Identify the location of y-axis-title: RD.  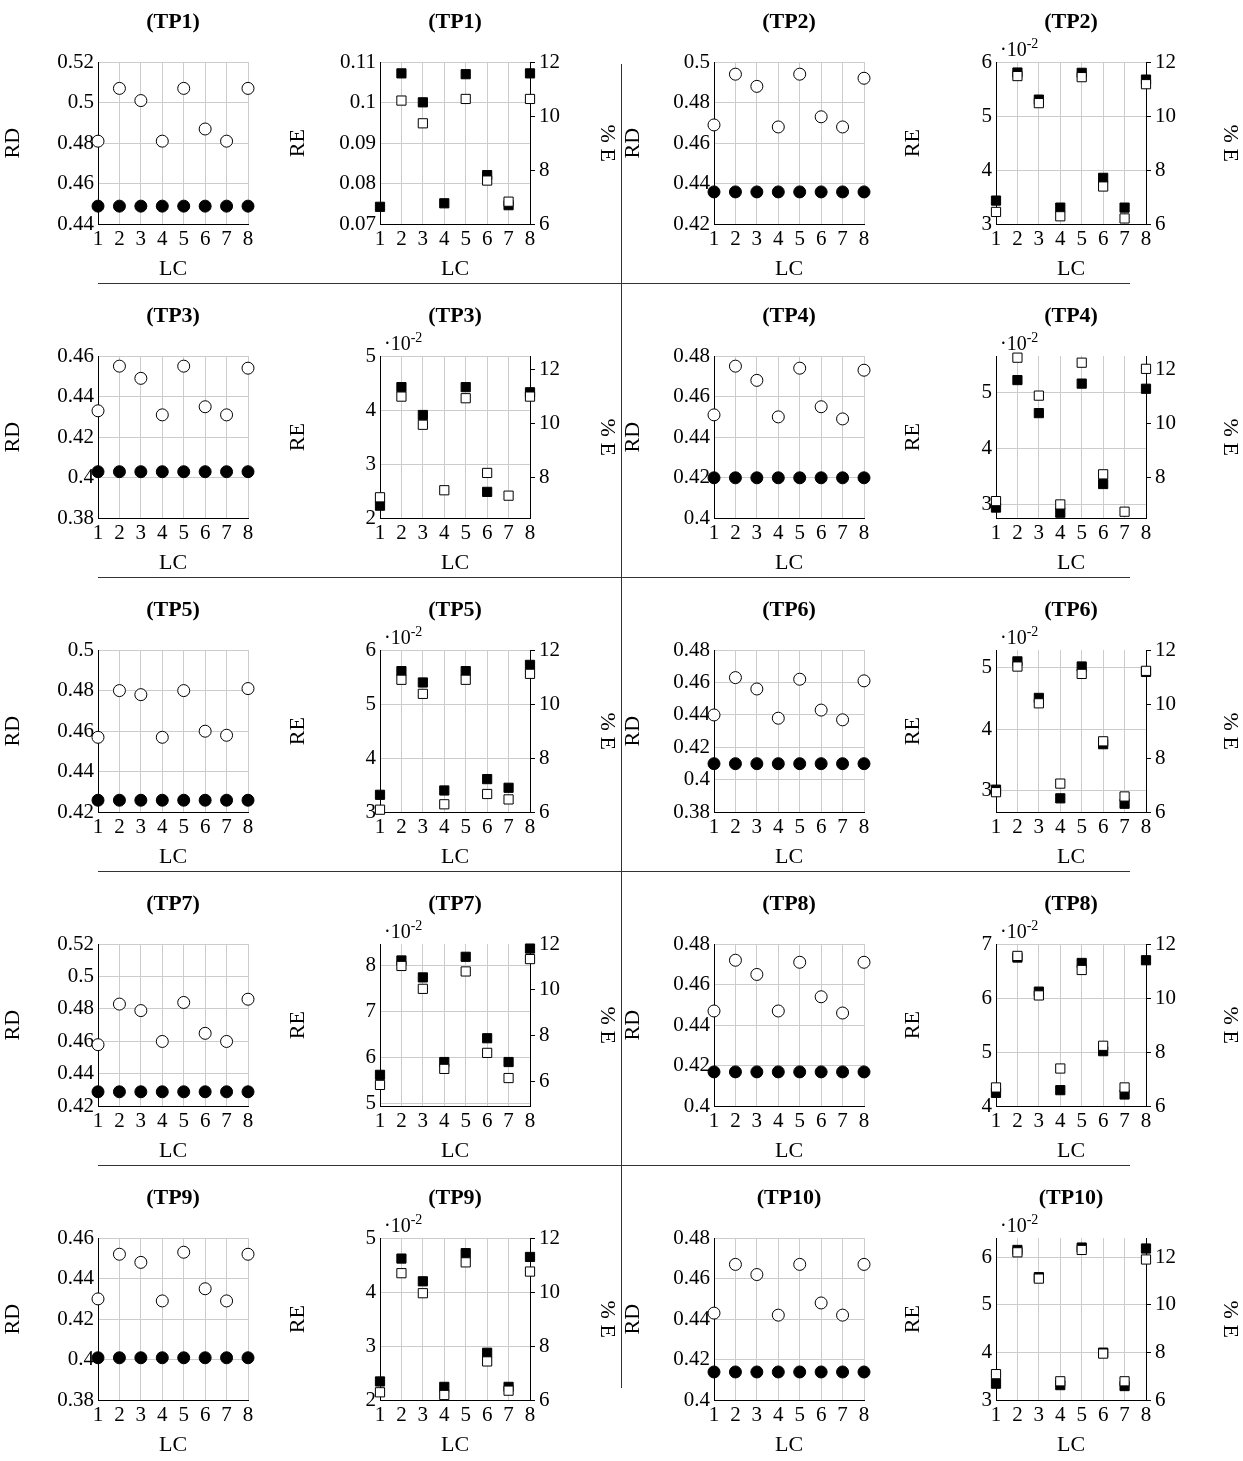
(12, 1025).